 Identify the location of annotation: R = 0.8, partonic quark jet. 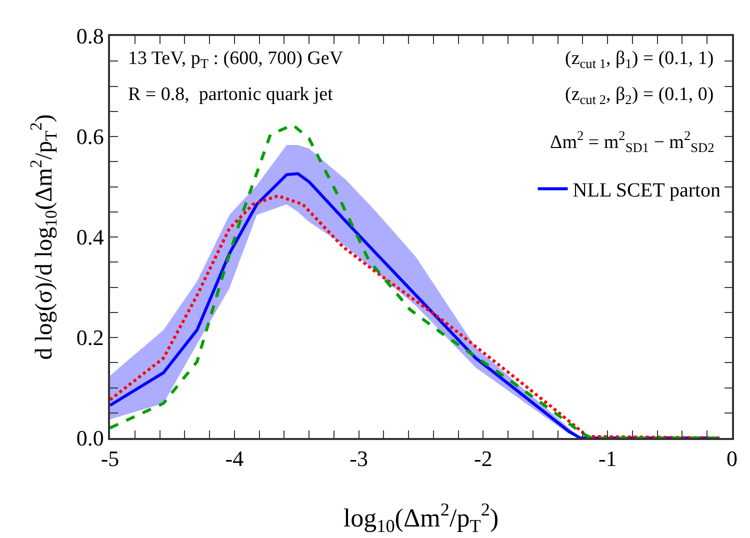
(231, 94).